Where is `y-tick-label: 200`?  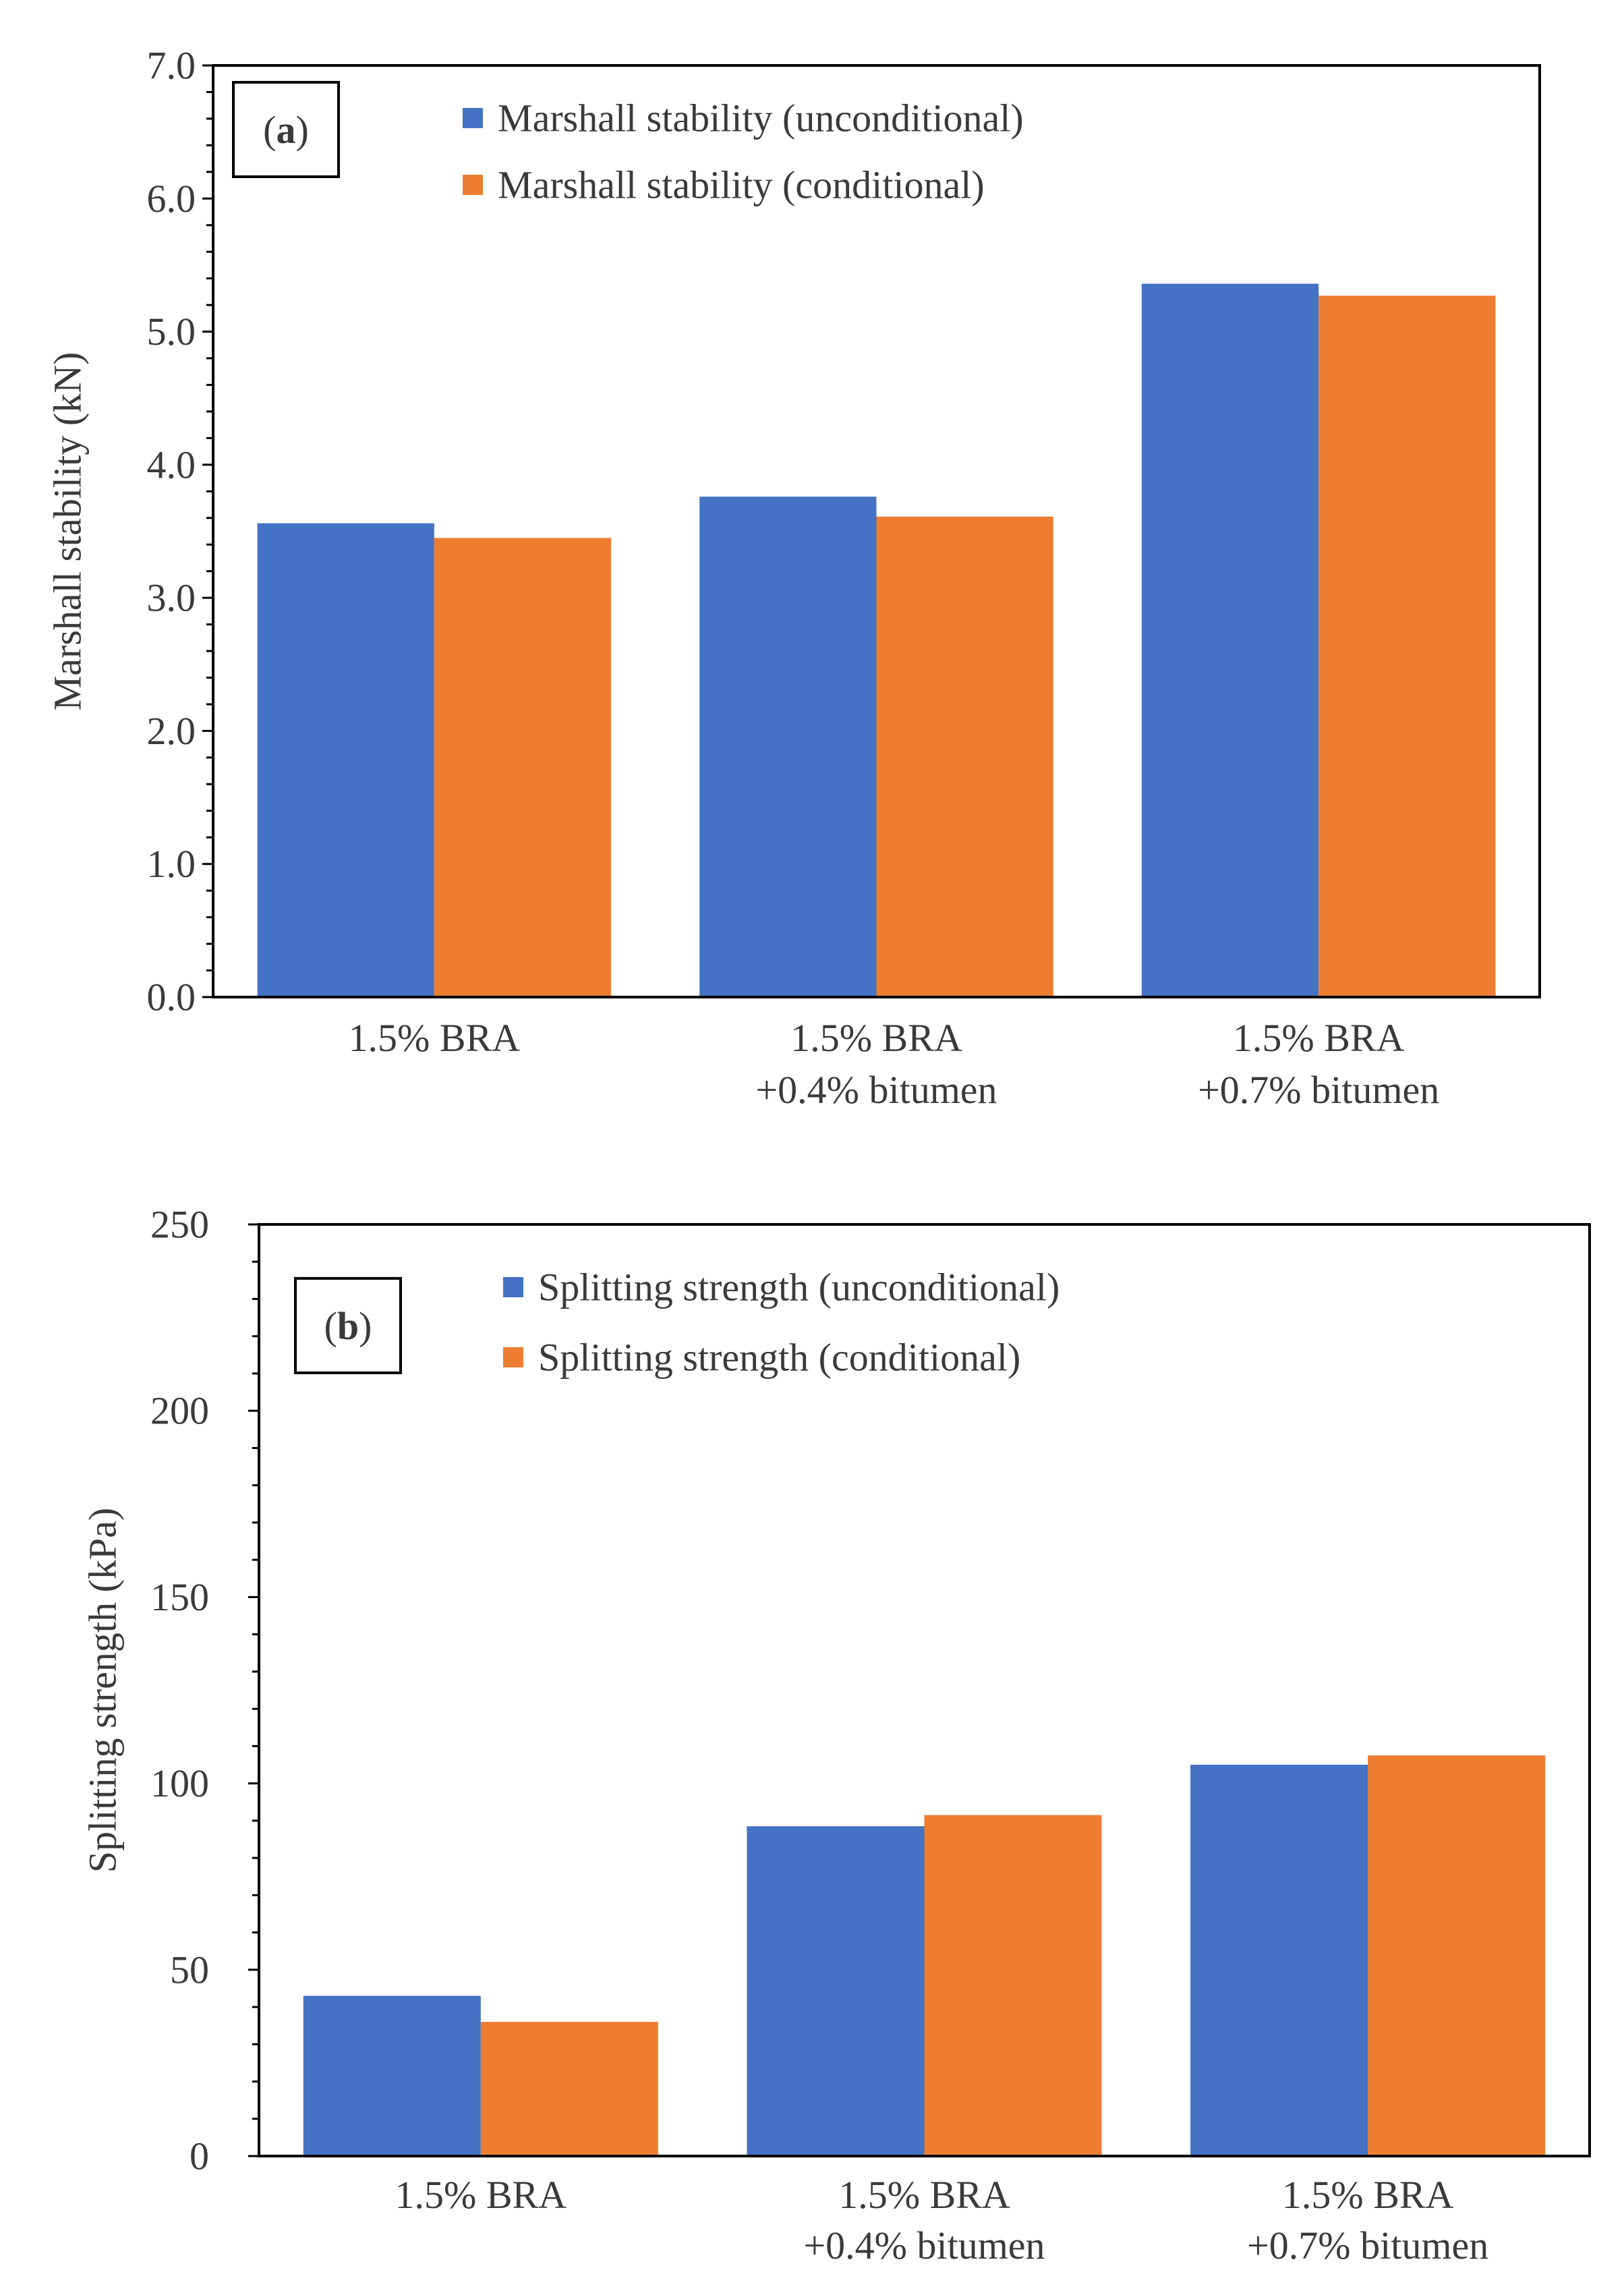 y-tick-label: 200 is located at coordinates (180, 1411).